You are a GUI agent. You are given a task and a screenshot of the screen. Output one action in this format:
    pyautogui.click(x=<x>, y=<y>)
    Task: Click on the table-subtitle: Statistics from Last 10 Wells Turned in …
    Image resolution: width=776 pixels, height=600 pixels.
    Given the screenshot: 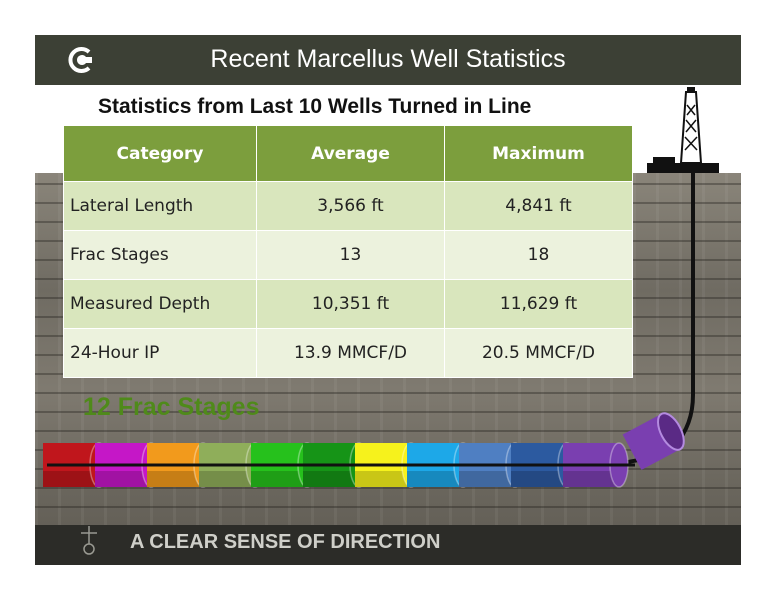 What is the action you would take?
    pyautogui.click(x=315, y=106)
    